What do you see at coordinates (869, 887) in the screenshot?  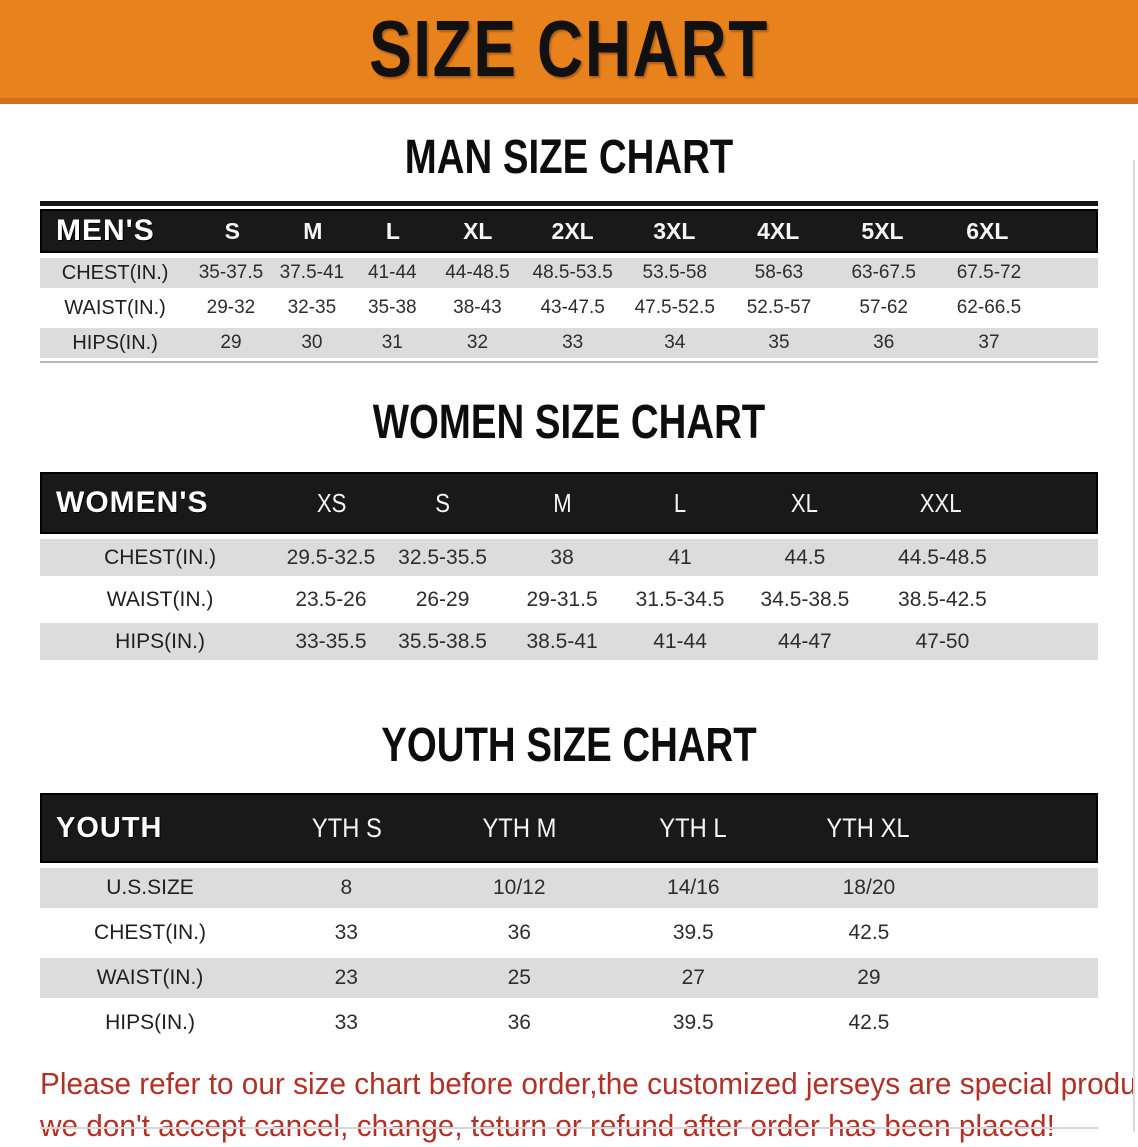 I see `measurement-cell: 18/20` at bounding box center [869, 887].